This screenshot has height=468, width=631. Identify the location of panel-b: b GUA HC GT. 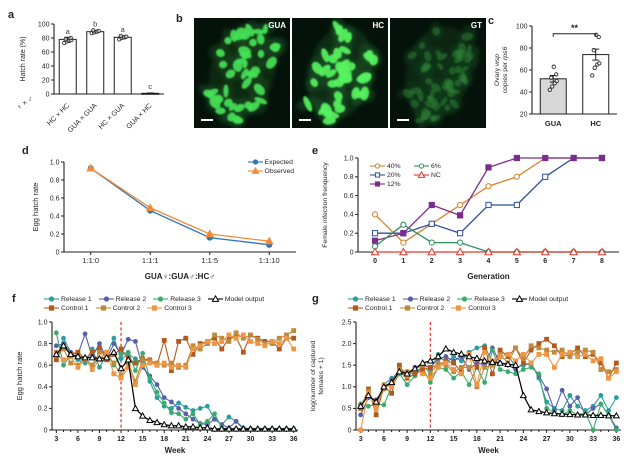
(332, 73).